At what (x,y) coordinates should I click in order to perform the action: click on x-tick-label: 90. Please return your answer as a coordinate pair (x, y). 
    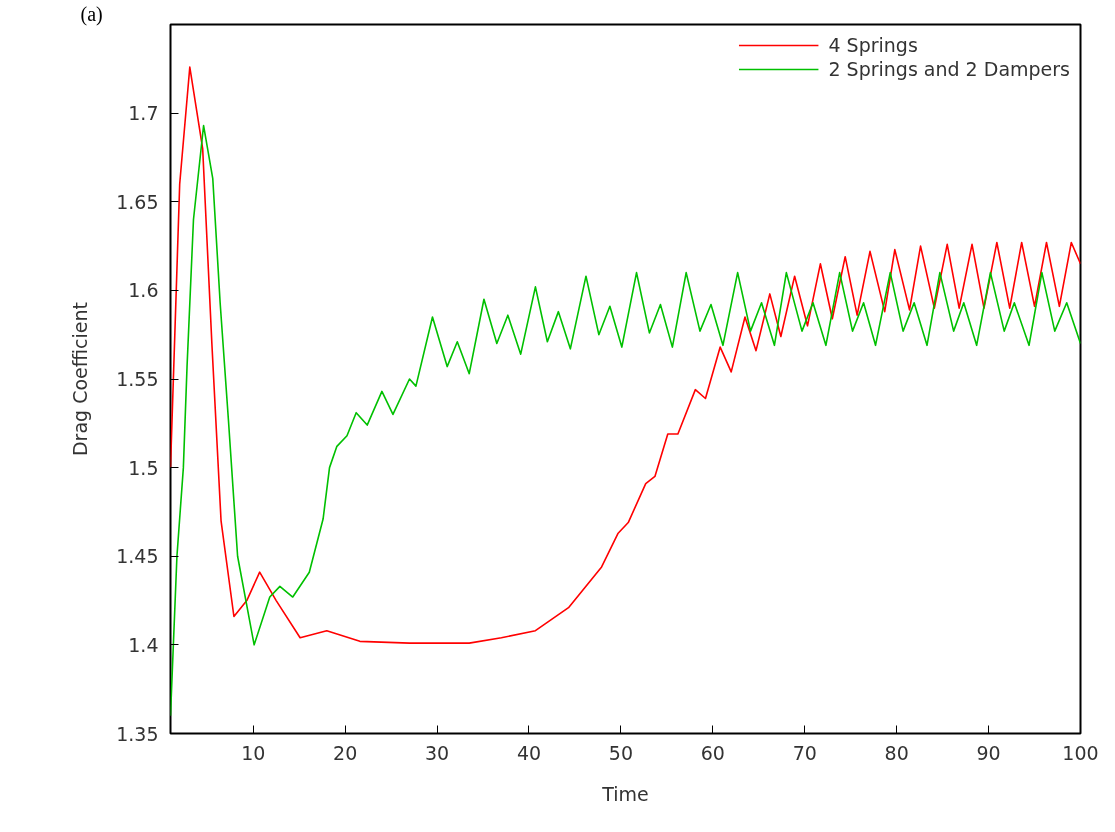
    Looking at the image, I should click on (988, 752).